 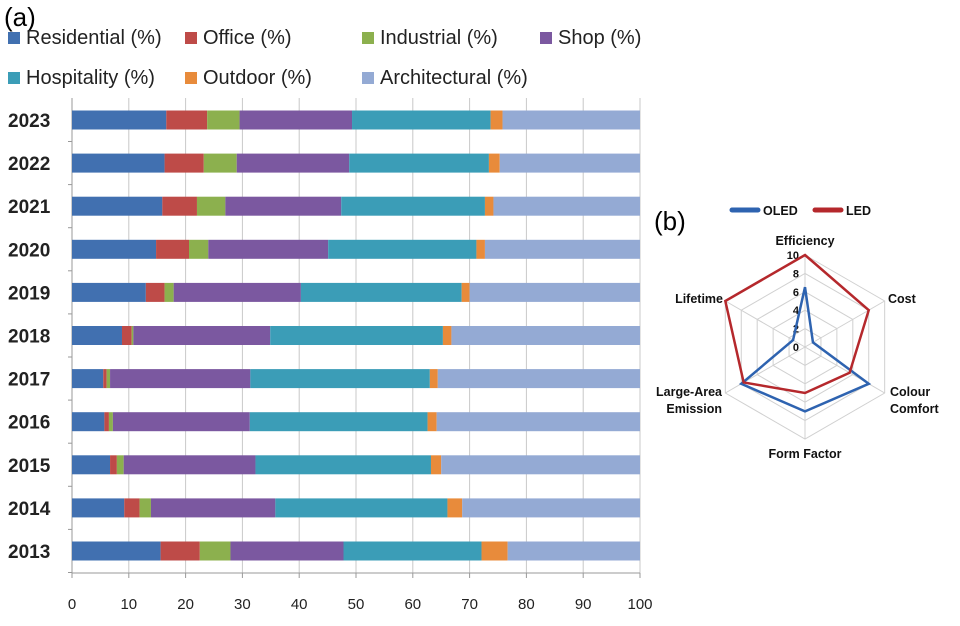 I want to click on legend-label: Office (%), so click(x=247, y=38).